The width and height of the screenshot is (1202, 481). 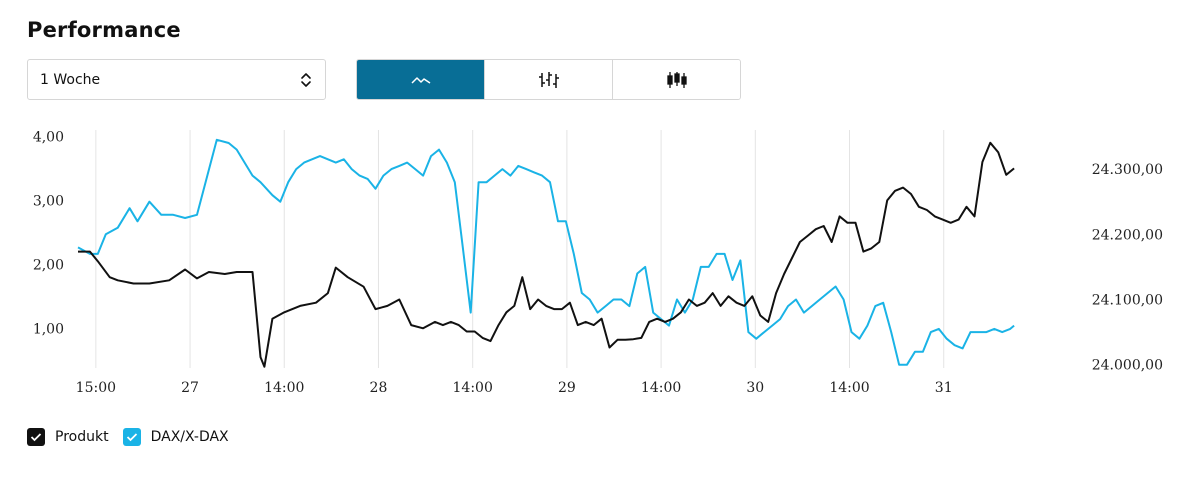 I want to click on right-axis-tick-label: 24.300,00, so click(x=1127, y=170).